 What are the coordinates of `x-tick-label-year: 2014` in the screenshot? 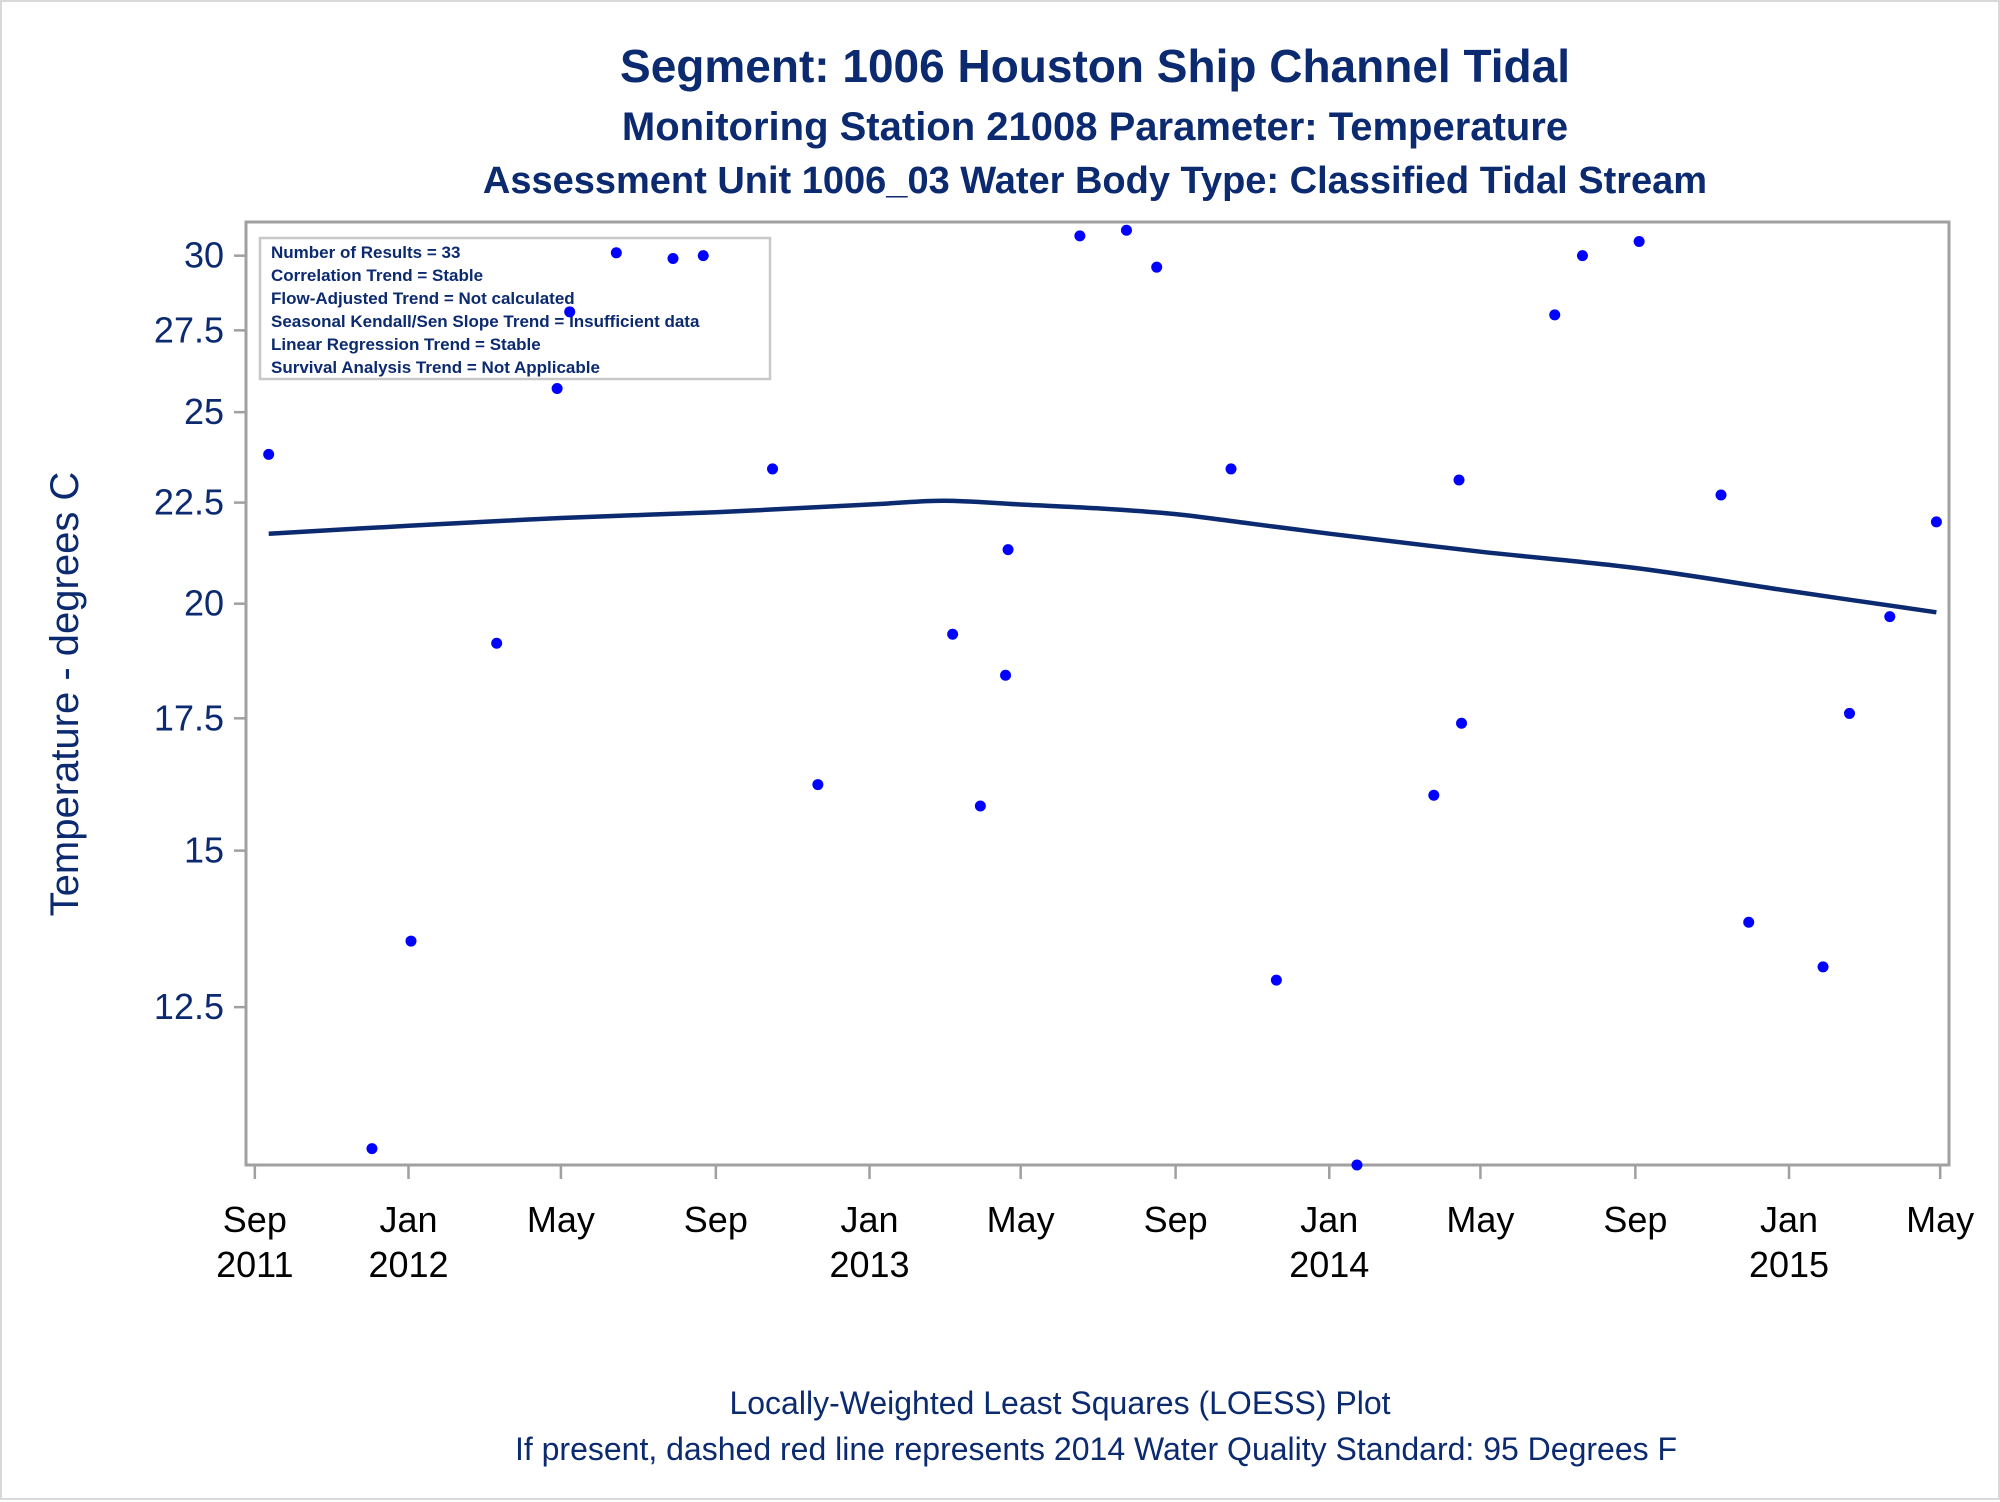 It's located at (1329, 1264).